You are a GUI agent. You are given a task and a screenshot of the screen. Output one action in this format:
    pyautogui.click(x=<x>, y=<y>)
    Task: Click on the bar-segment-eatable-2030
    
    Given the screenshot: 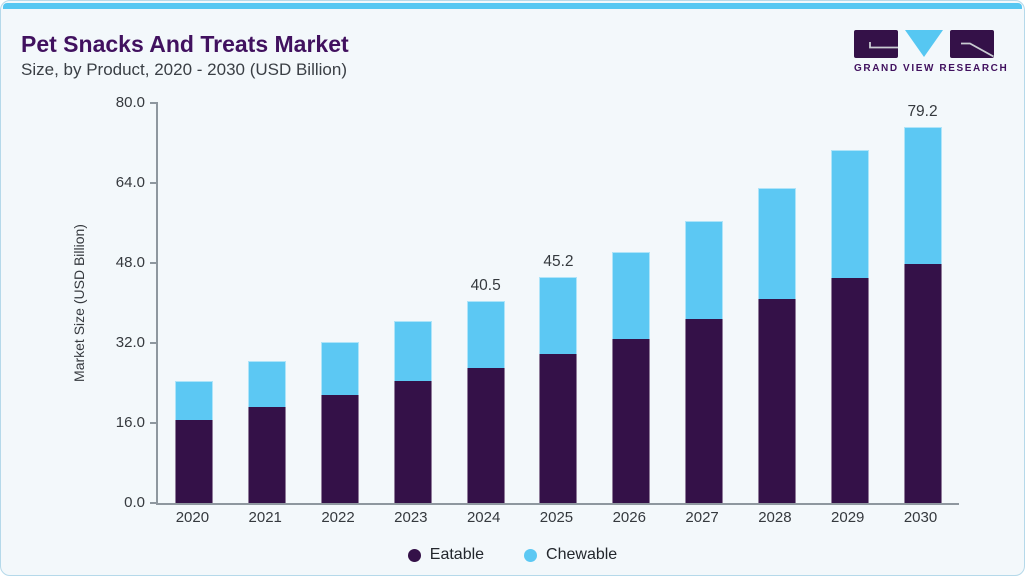 What is the action you would take?
    pyautogui.click(x=922, y=383)
    